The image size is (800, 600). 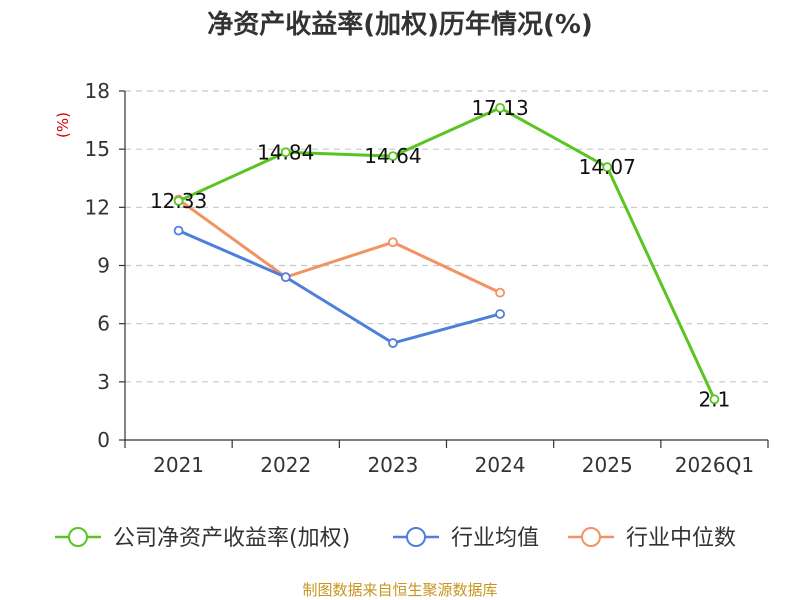 I want to click on x-tick-label: 2022, so click(x=285, y=465).